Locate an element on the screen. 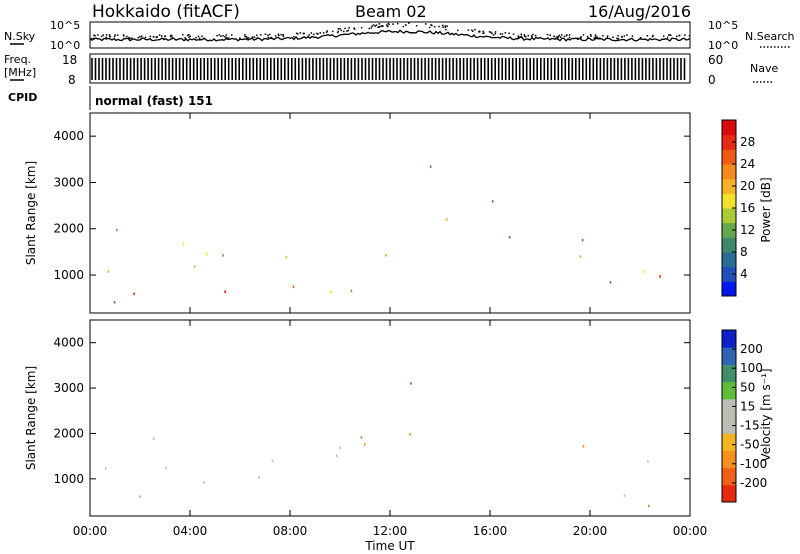 The image size is (800, 554). colorbar-frame is located at coordinates (729, 416).